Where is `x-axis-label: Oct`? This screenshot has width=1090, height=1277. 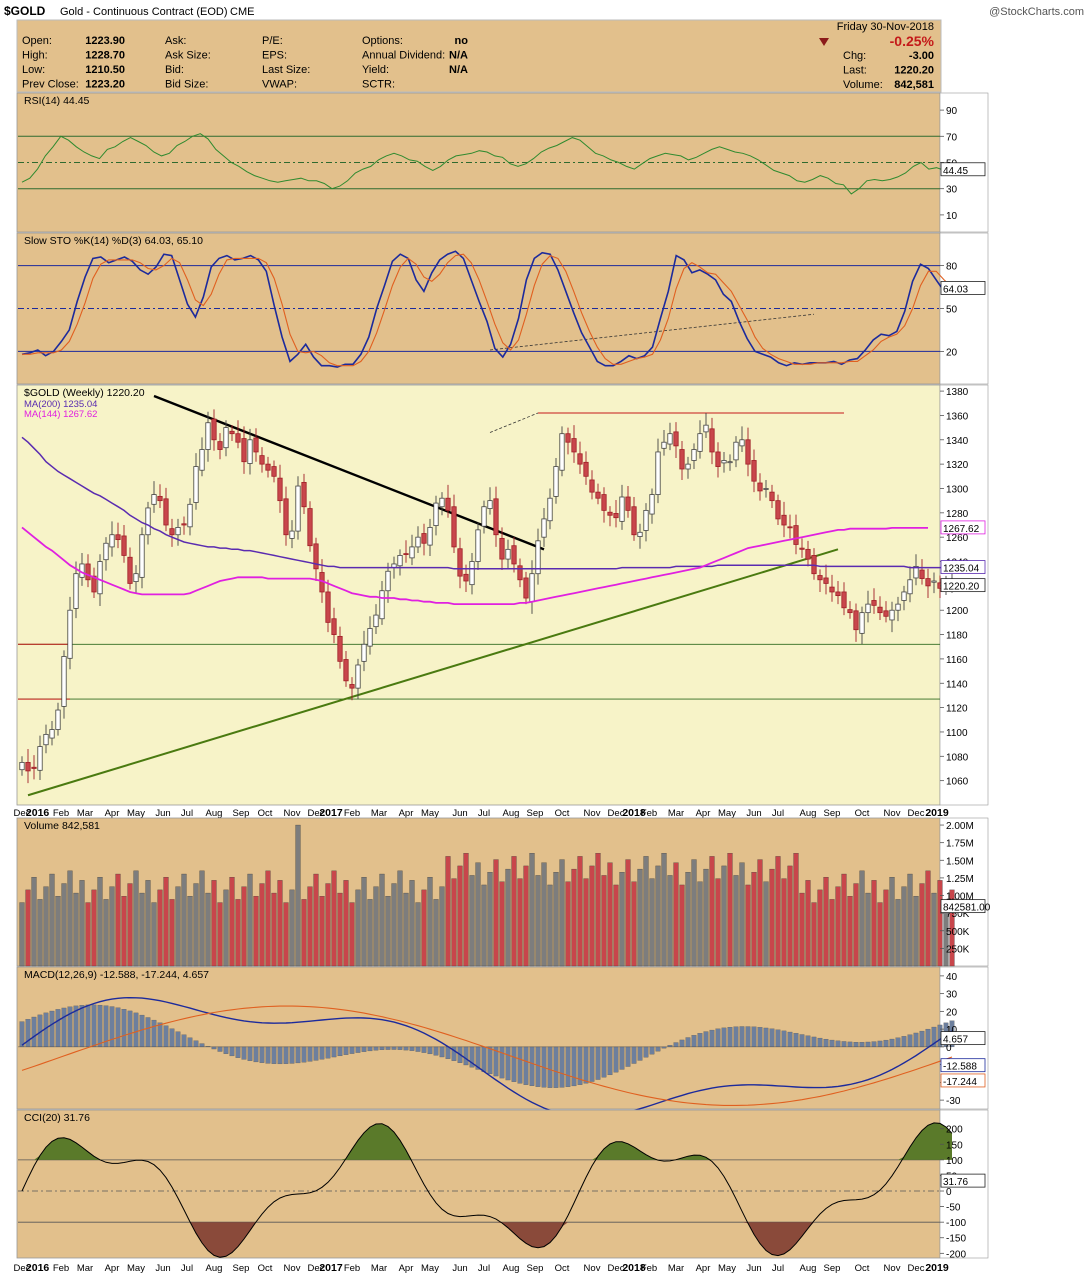
x-axis-label: Oct is located at coordinates (265, 1268).